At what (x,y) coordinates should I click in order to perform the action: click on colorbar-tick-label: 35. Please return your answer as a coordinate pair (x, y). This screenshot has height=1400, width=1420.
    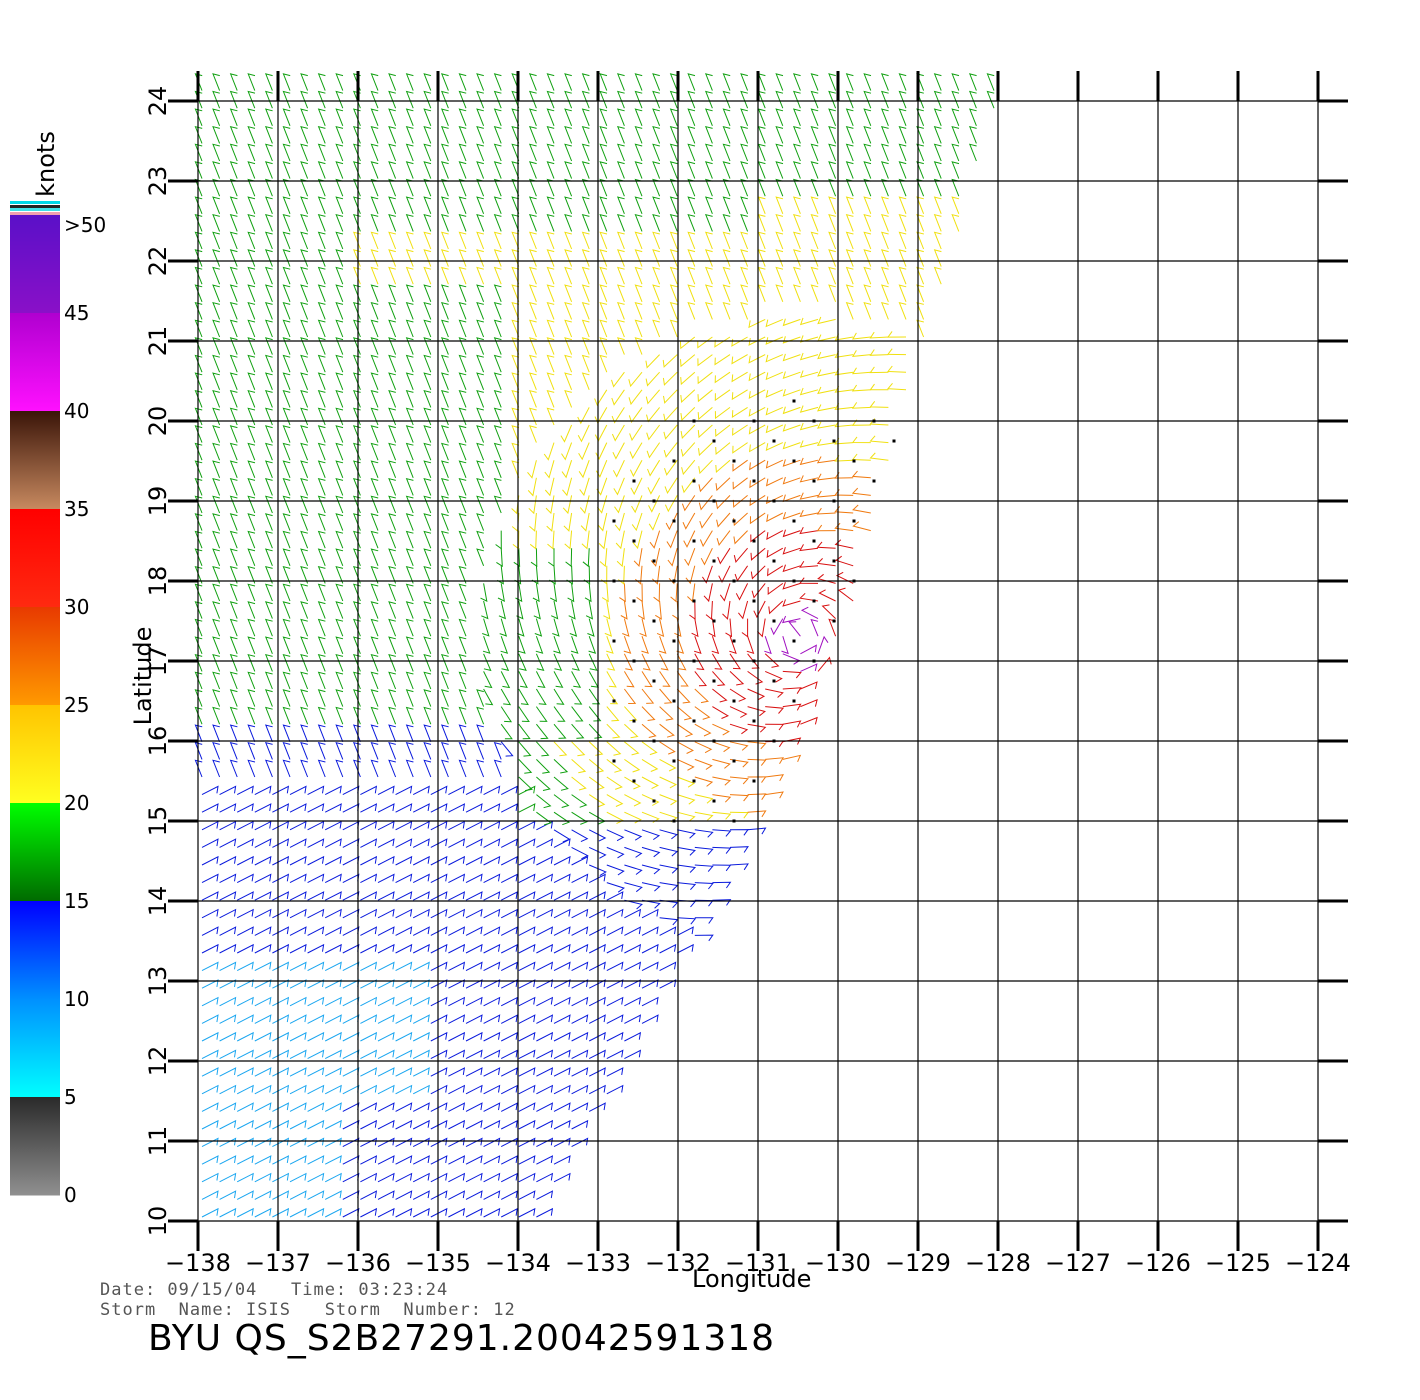
    Looking at the image, I should click on (77, 509).